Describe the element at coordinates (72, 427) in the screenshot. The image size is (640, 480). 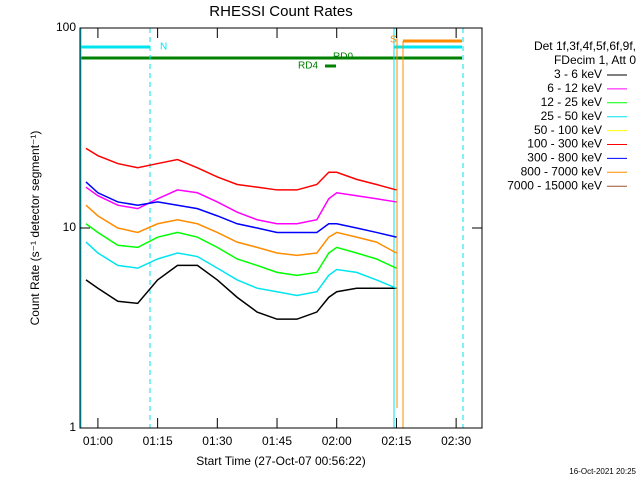
I see `y-tick-label: 1` at that location.